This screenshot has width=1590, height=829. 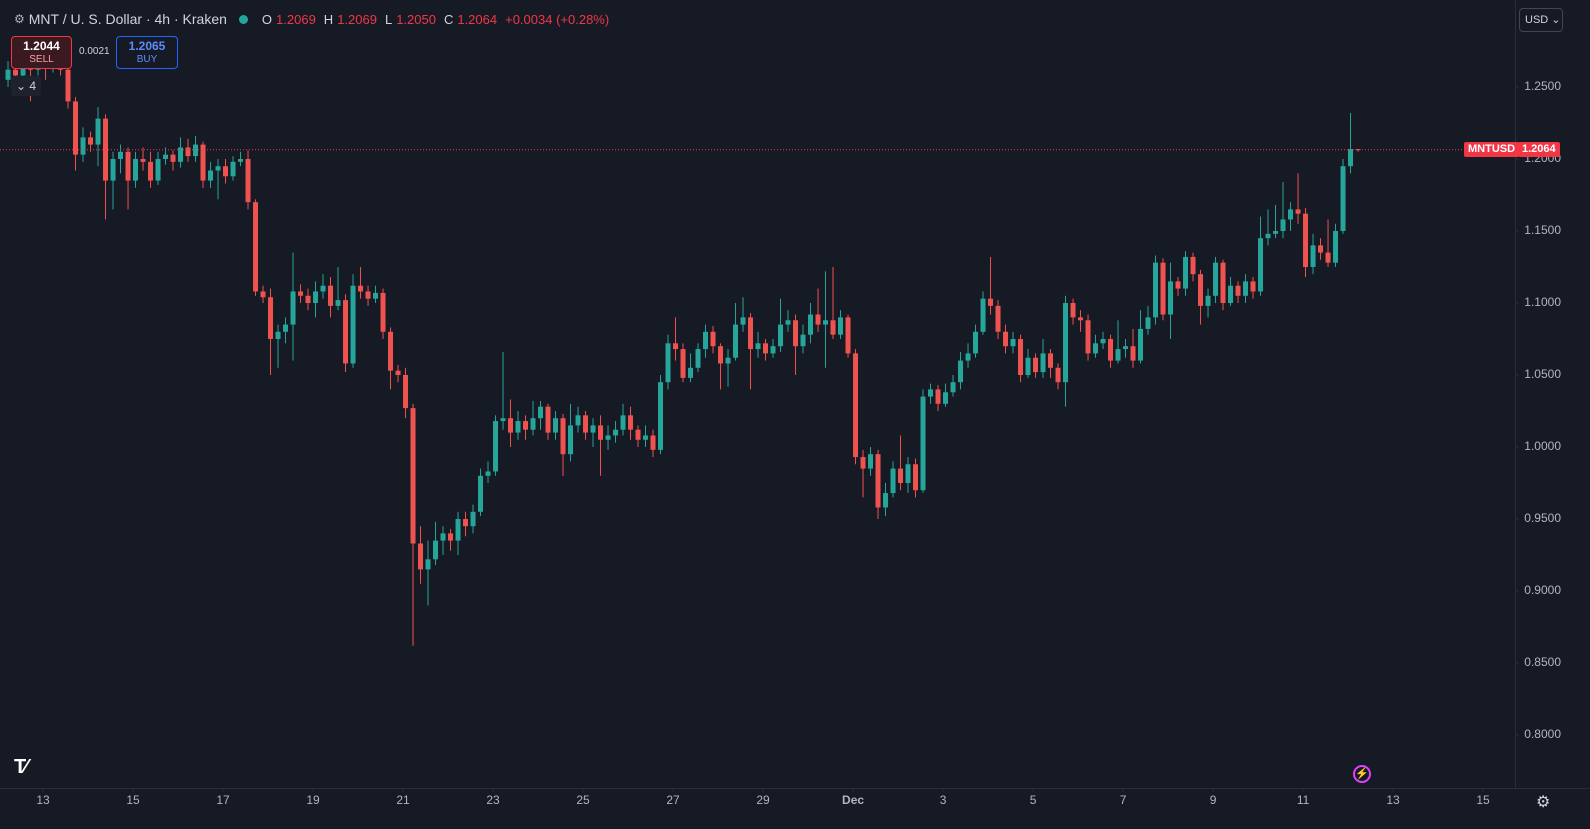 I want to click on settings-button: ⚙, so click(x=1543, y=802).